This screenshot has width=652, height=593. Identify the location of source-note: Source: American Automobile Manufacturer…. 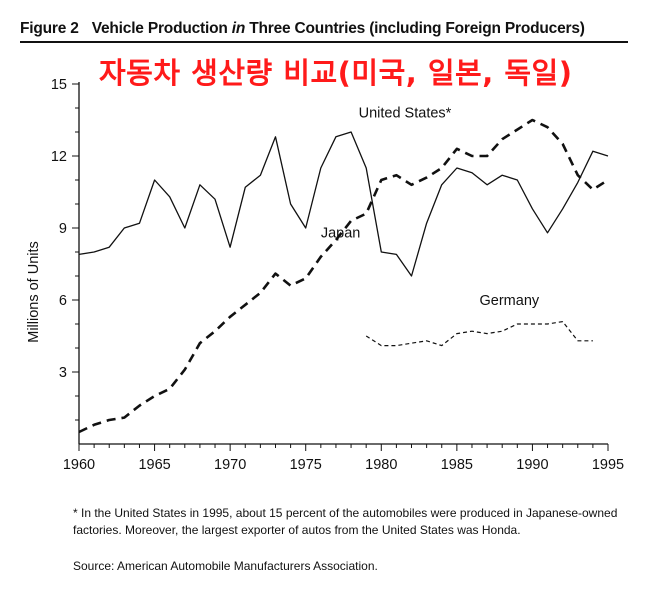
(225, 566).